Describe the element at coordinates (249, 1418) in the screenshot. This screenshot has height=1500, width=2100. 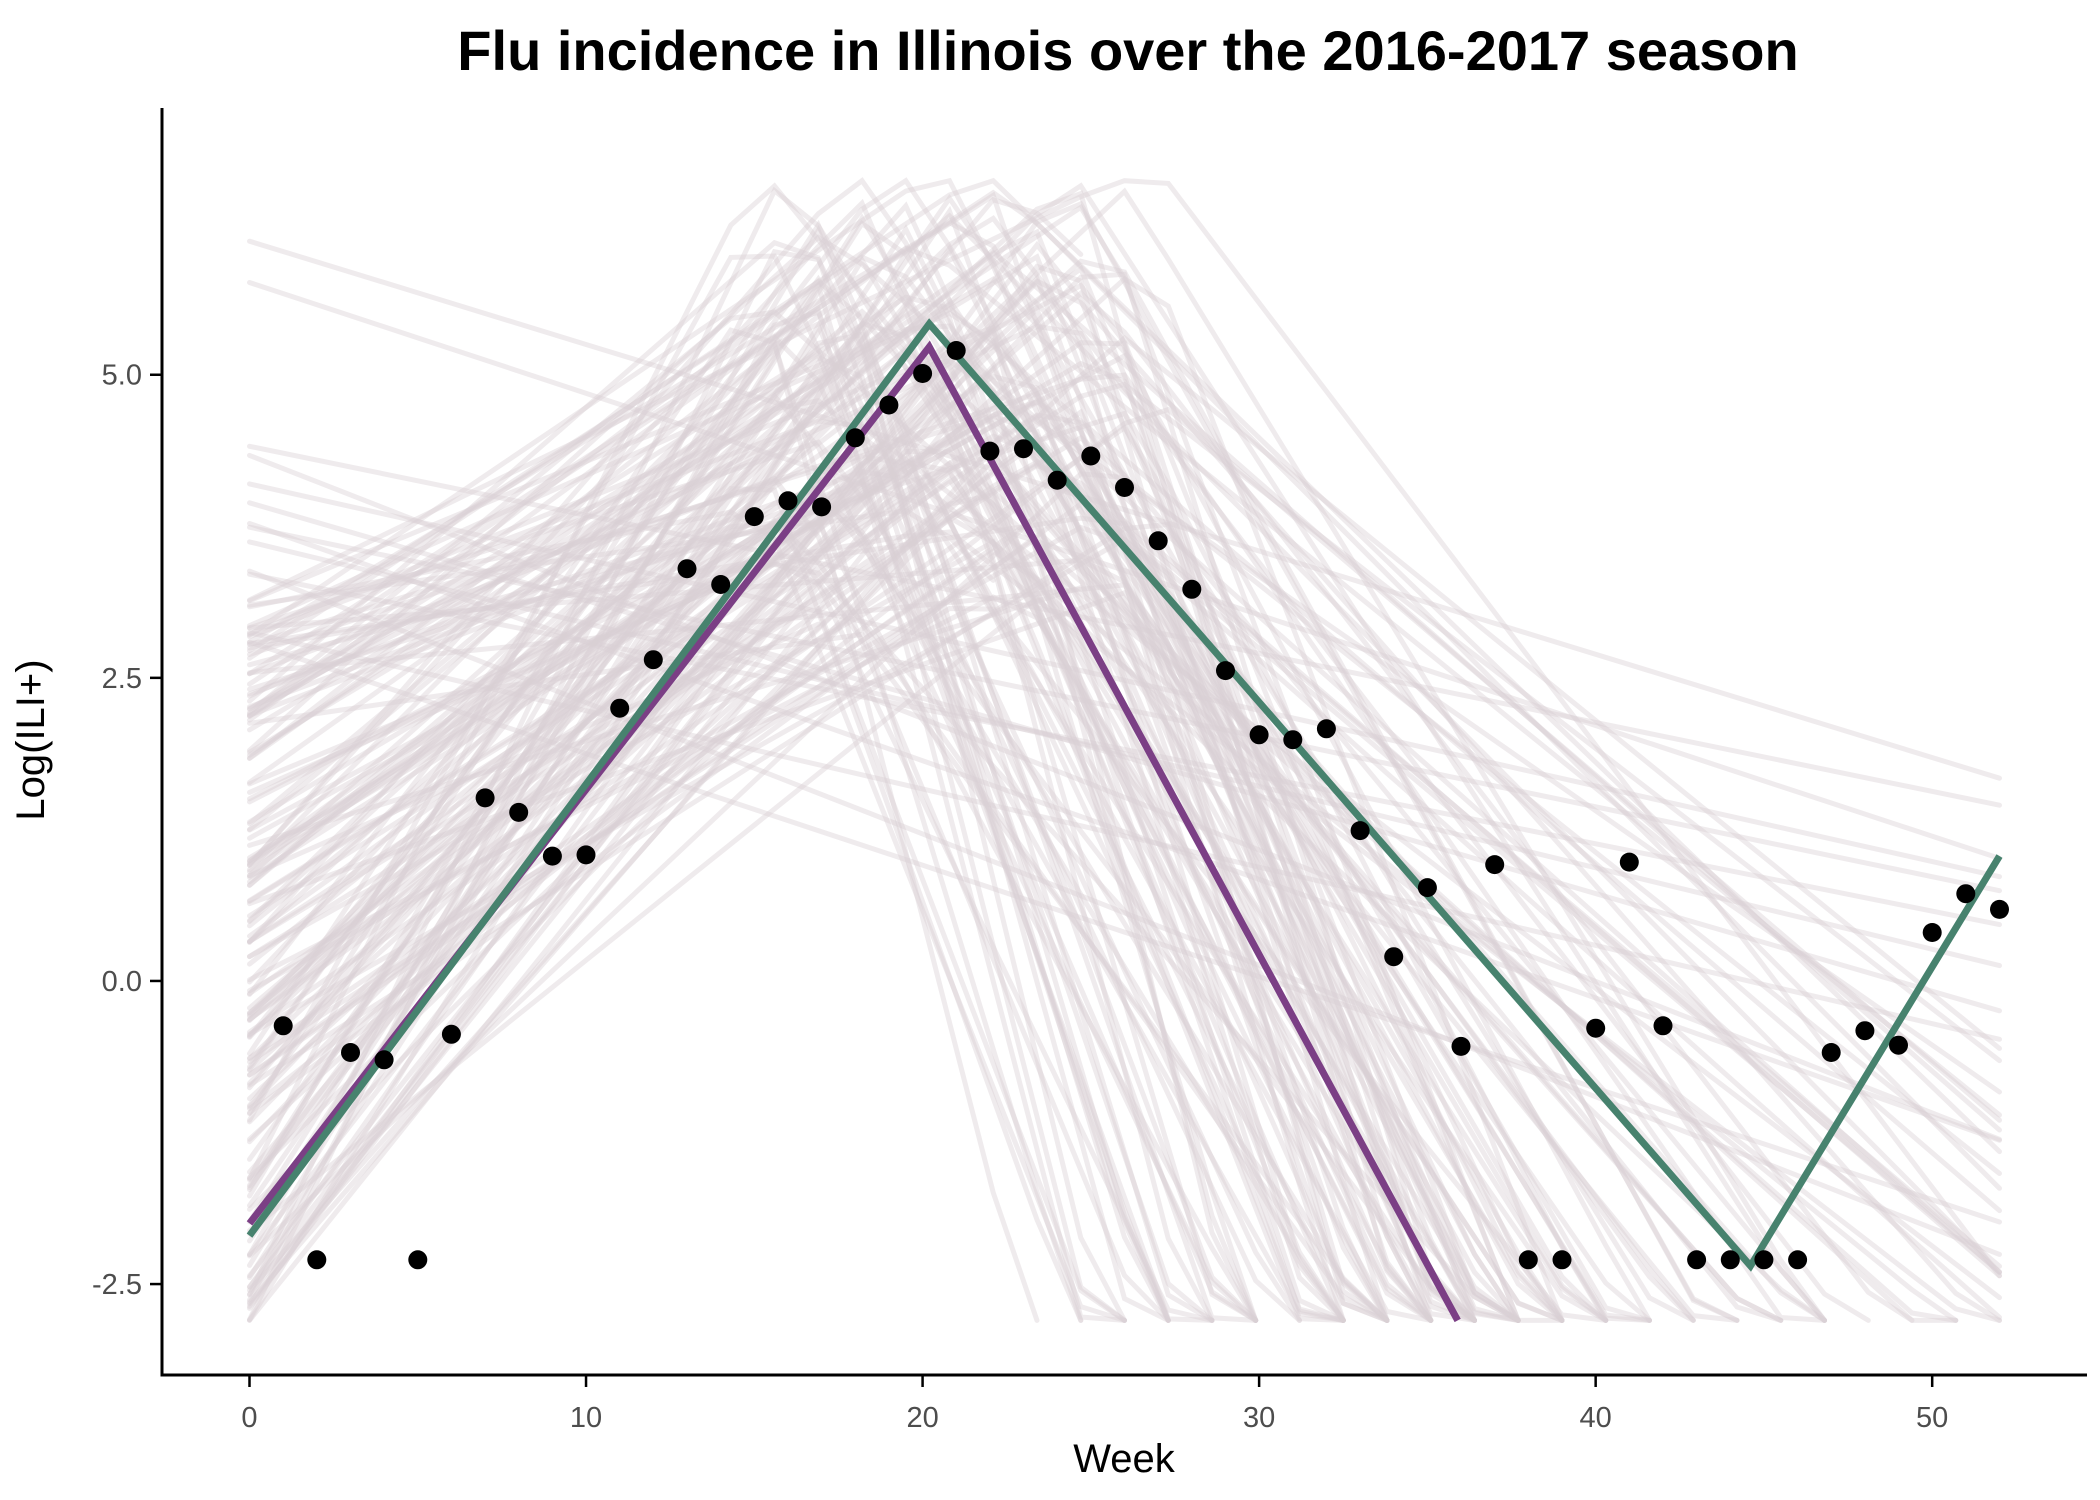
I see `x-tick-label: 0` at that location.